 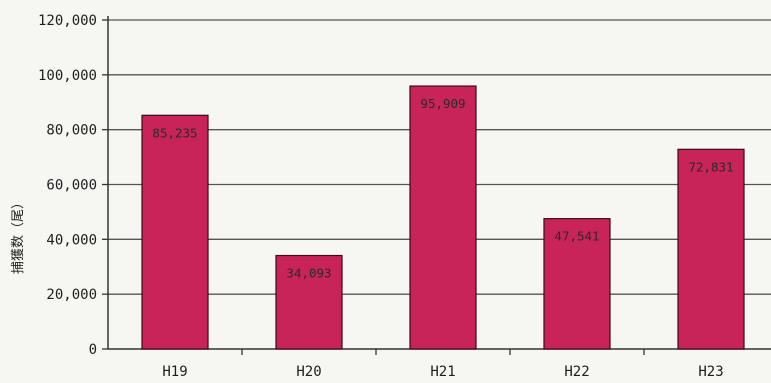 What do you see at coordinates (93, 350) in the screenshot?
I see `y-tick-label: 0` at bounding box center [93, 350].